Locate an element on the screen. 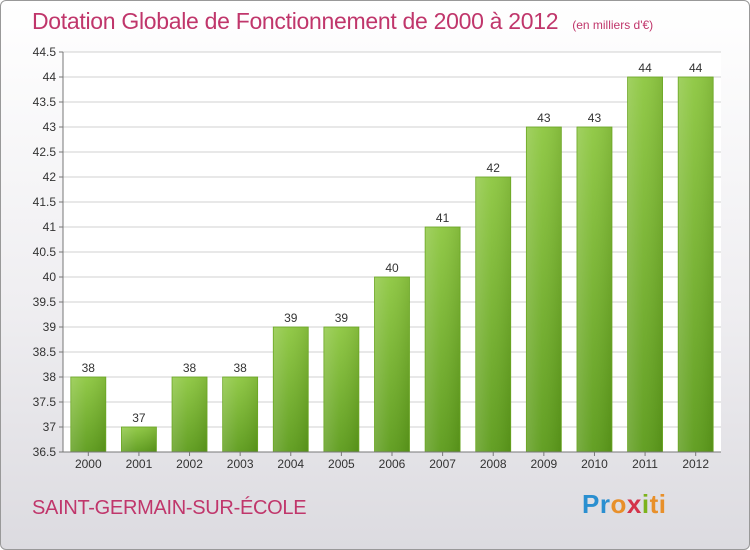 This screenshot has width=750, height=550. x-tick-label: 2006 is located at coordinates (392, 464).